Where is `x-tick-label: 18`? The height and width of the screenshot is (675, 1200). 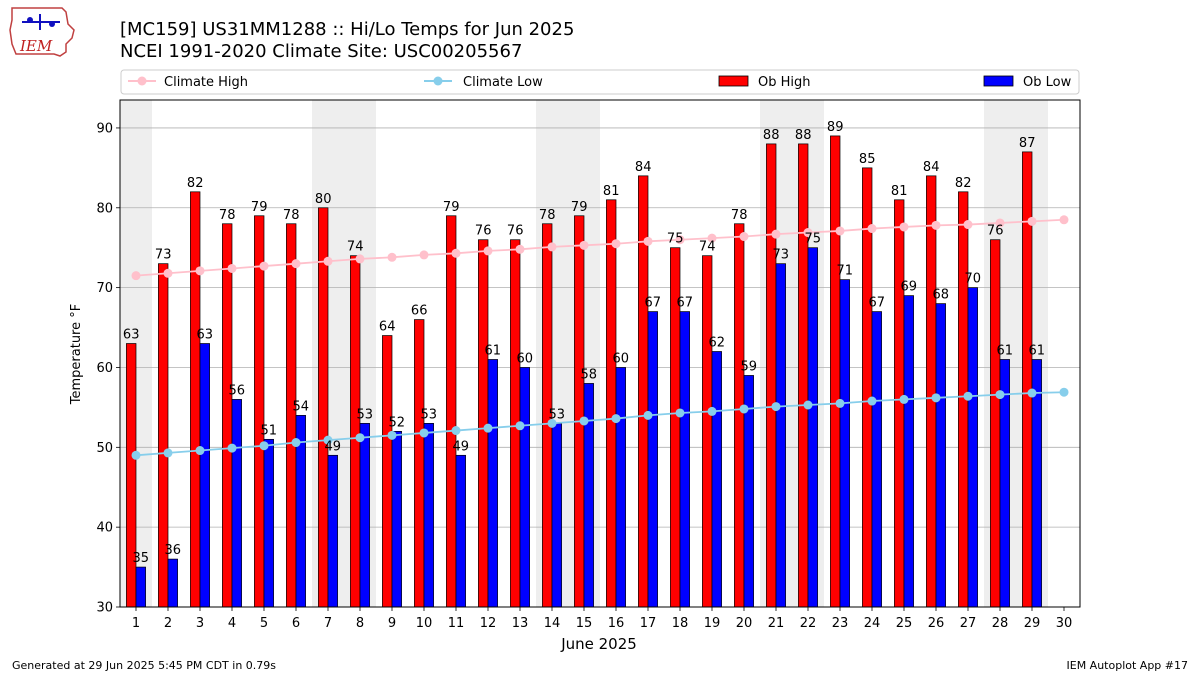 x-tick-label: 18 is located at coordinates (680, 623).